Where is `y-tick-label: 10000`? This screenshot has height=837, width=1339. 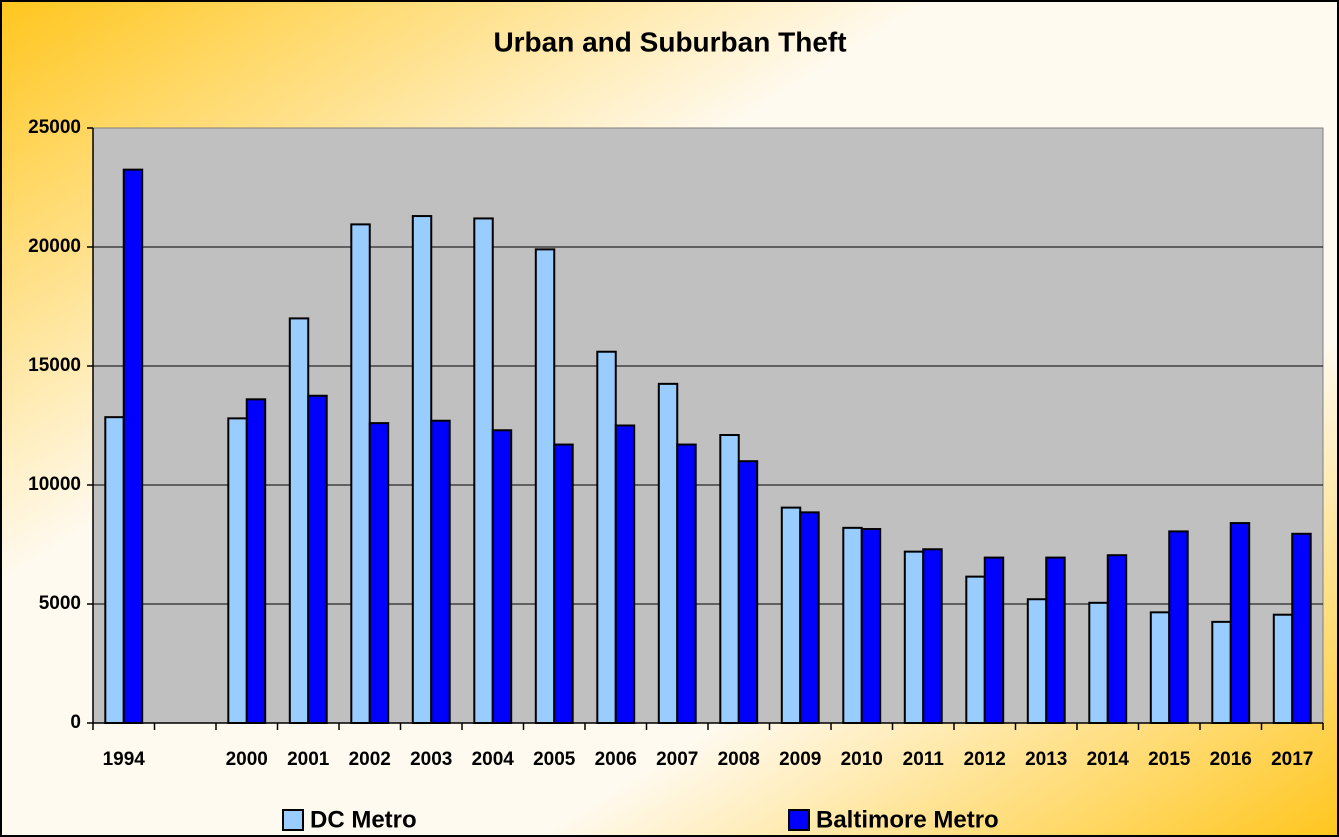
y-tick-label: 10000 is located at coordinates (54, 484).